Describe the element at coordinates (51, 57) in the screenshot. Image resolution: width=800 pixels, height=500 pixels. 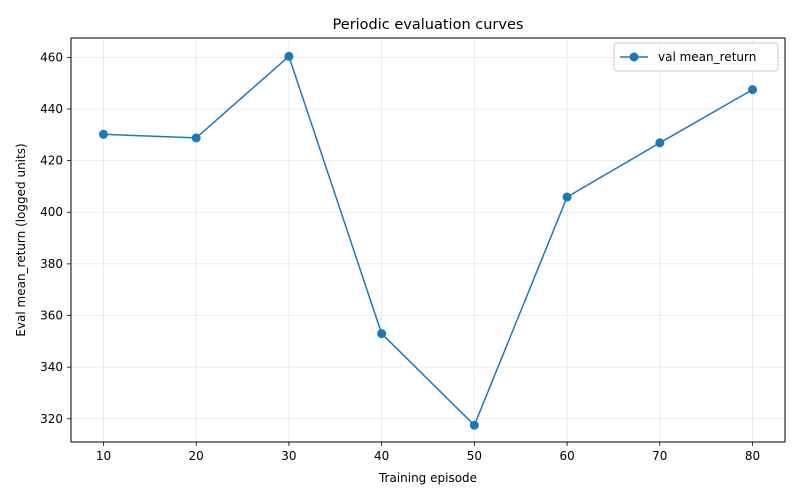
I see `y-tick-label: 460` at that location.